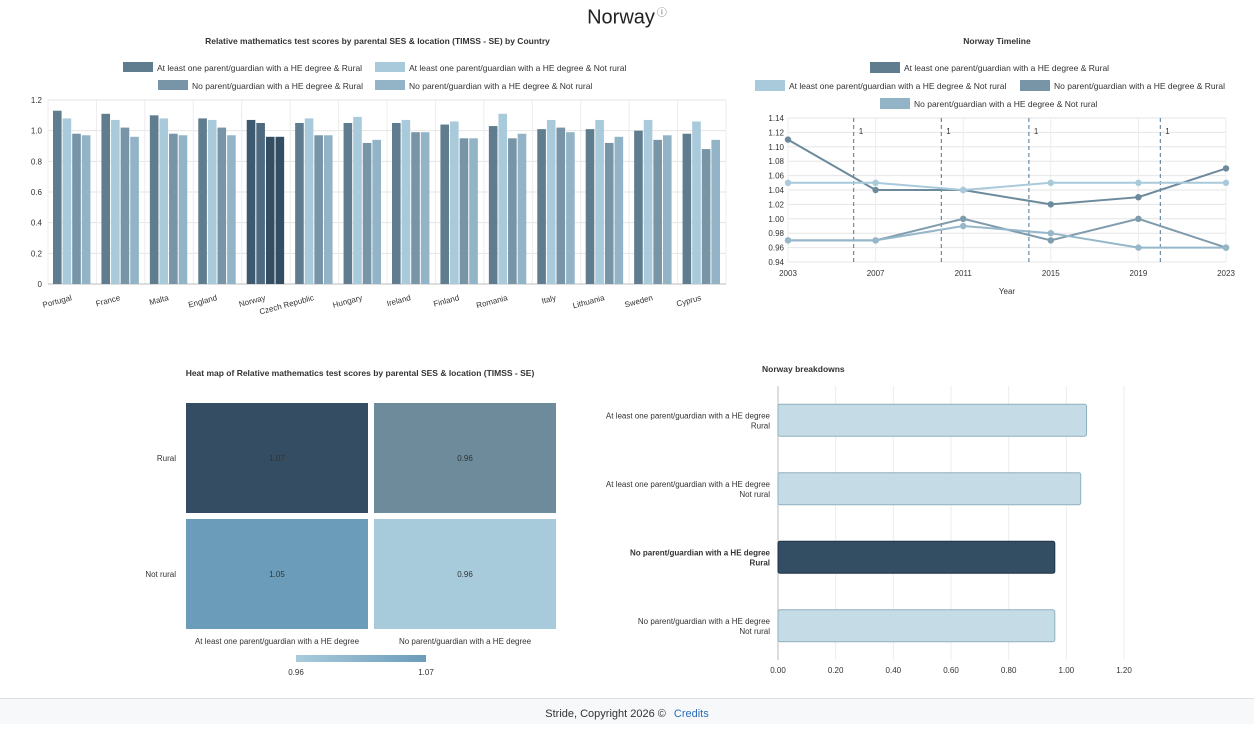 This screenshot has height=729, width=1254. I want to click on x-tick-label: Ireland, so click(399, 300).